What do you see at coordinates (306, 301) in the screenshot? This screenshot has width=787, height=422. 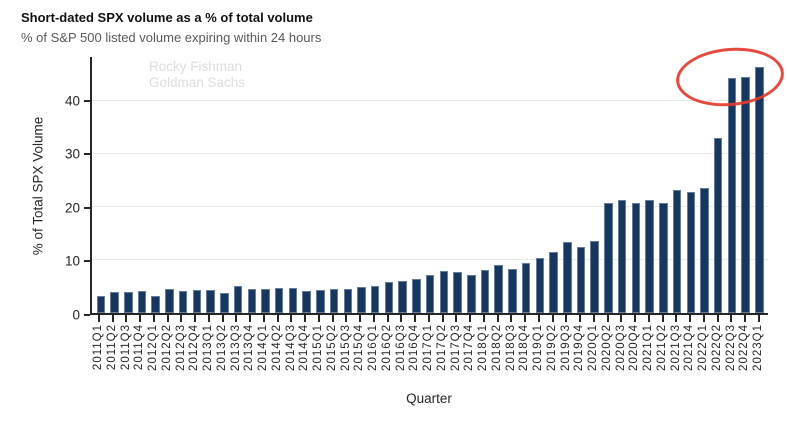 I see `bar-2014Q4` at bounding box center [306, 301].